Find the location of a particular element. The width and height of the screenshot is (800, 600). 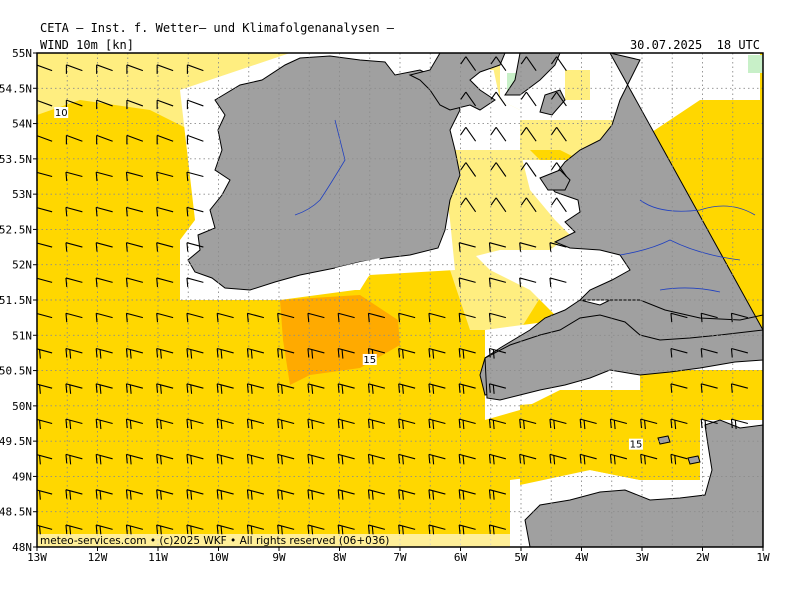

lat-tick-label: 52.5N is located at coordinates (16, 229).